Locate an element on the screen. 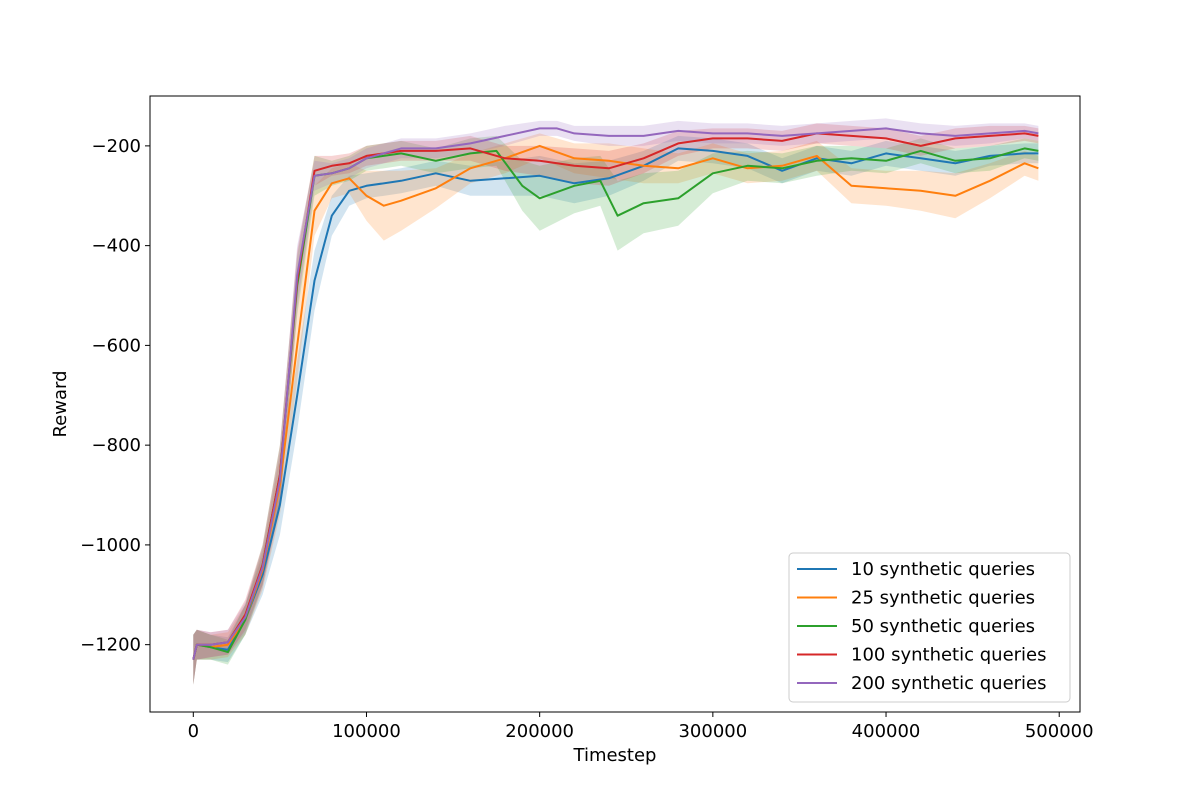  x-axis-title: Timestep is located at coordinates (615, 755).